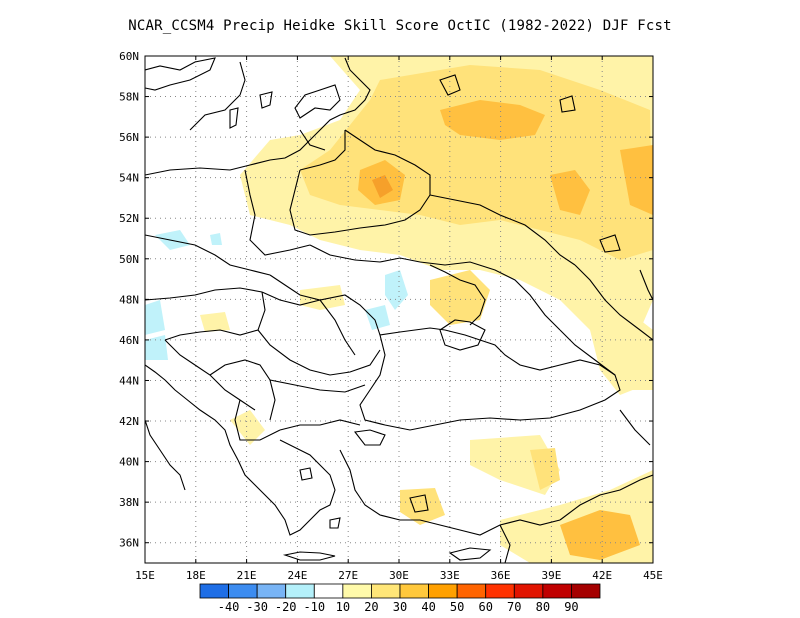  What do you see at coordinates (129, 421) in the screenshot?
I see `y-tick-label: 42N` at bounding box center [129, 421].